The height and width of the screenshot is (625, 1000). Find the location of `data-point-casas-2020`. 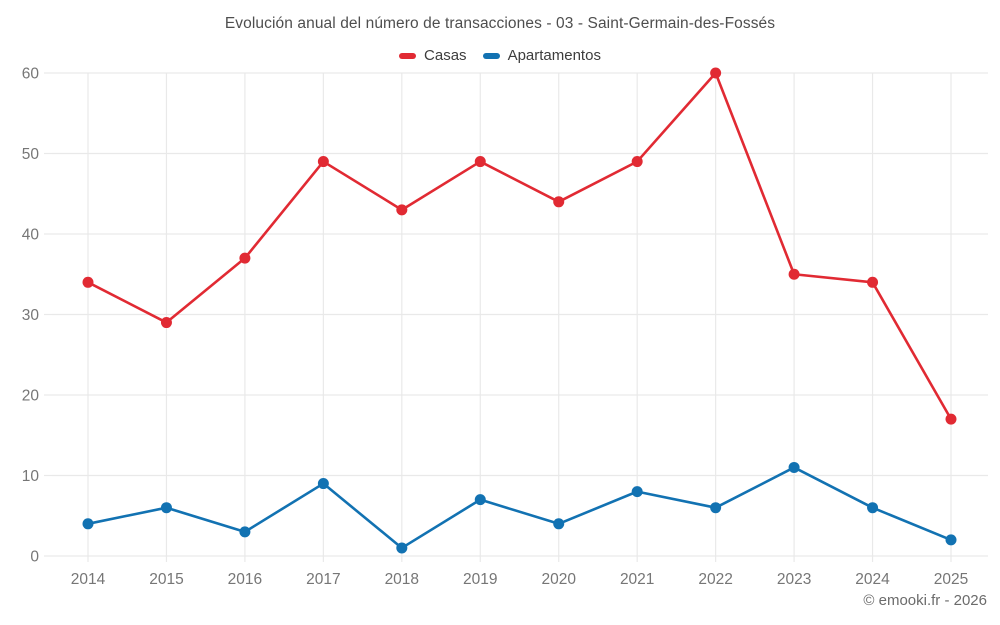

data-point-casas-2020 is located at coordinates (559, 202).